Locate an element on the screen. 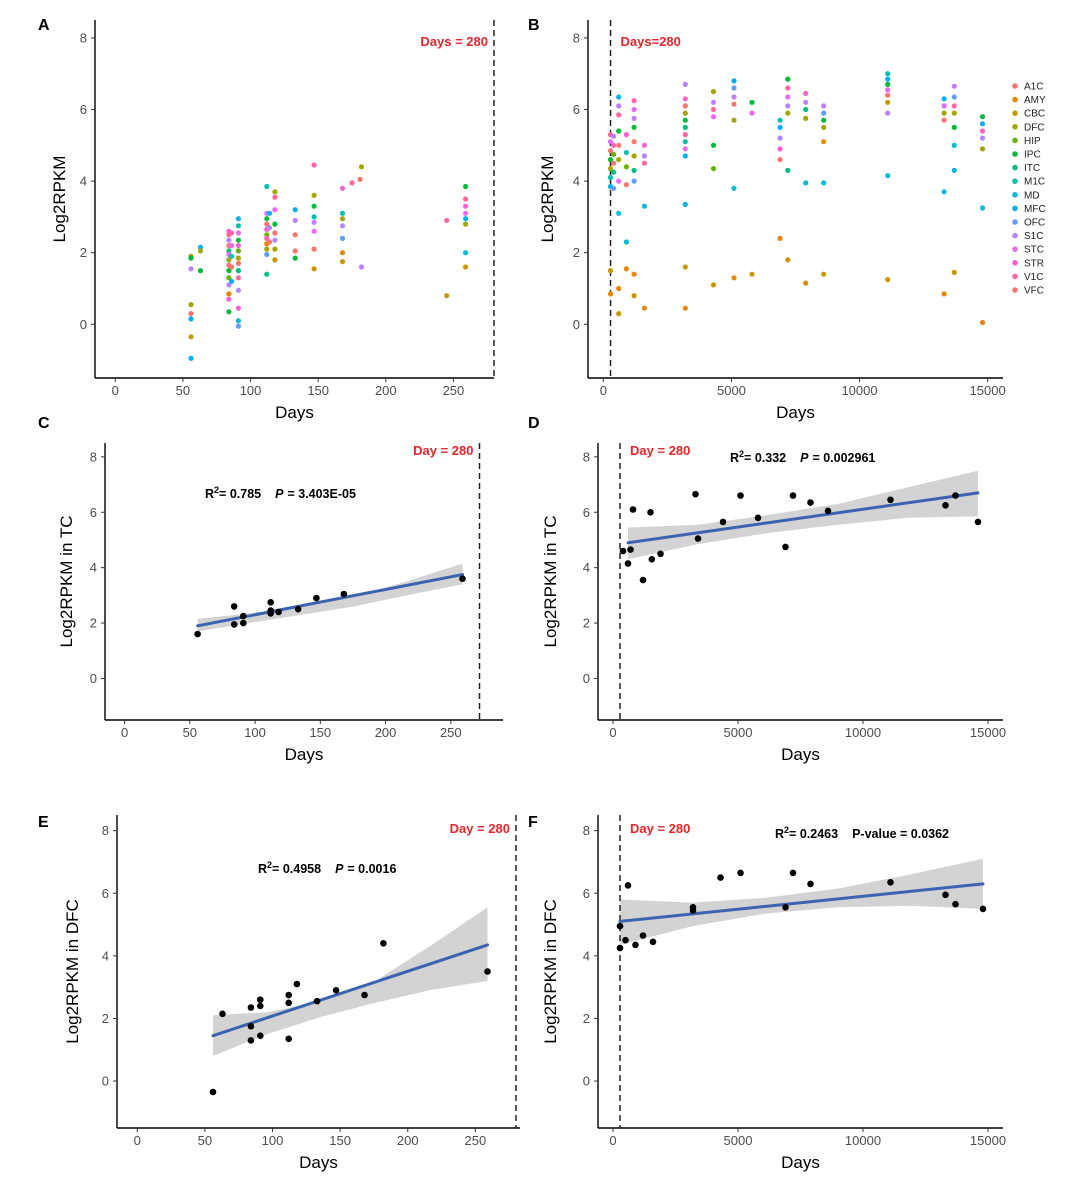 This screenshot has height=1190, width=1080. r2-value: = 0.785 is located at coordinates (240, 494).